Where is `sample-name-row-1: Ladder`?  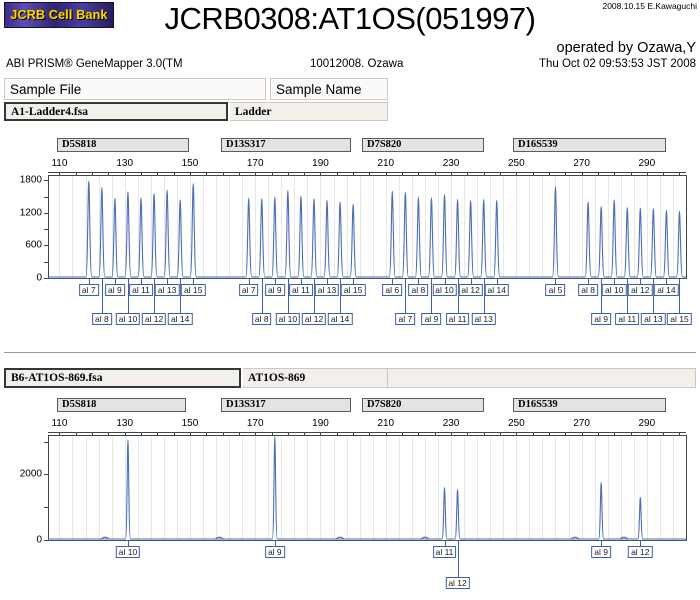 sample-name-row-1: Ladder is located at coordinates (309, 111).